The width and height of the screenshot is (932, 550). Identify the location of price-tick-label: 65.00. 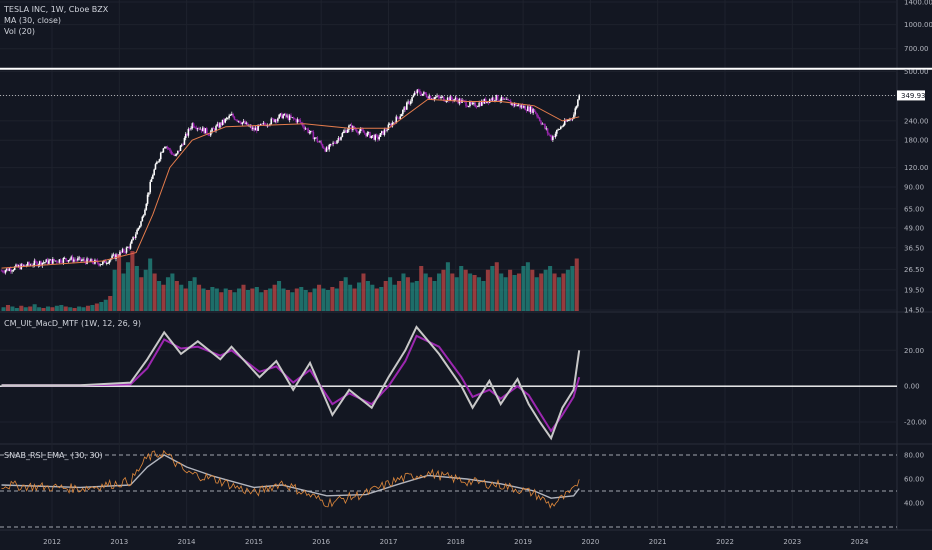
(914, 209).